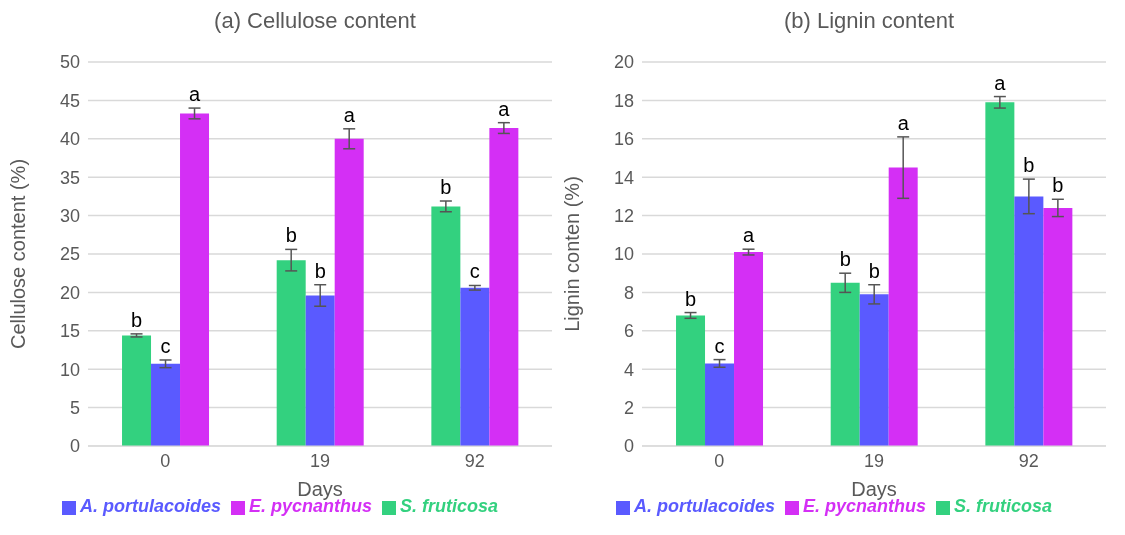 The width and height of the screenshot is (1125, 535). I want to click on y-tick-label: 12, so click(623, 215).